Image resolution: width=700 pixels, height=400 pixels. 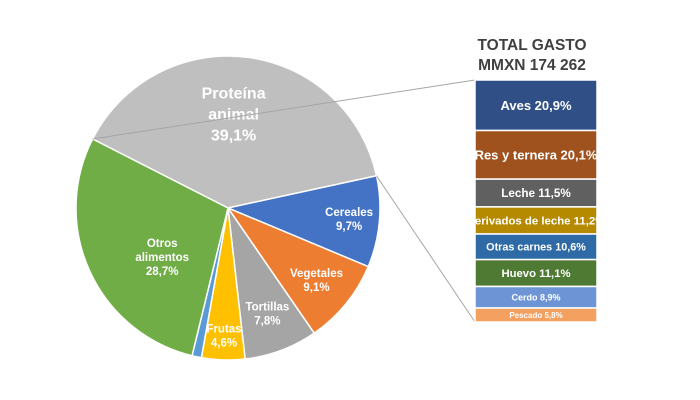 What do you see at coordinates (426, 249) in the screenshot?
I see `connector-line-bottom` at bounding box center [426, 249].